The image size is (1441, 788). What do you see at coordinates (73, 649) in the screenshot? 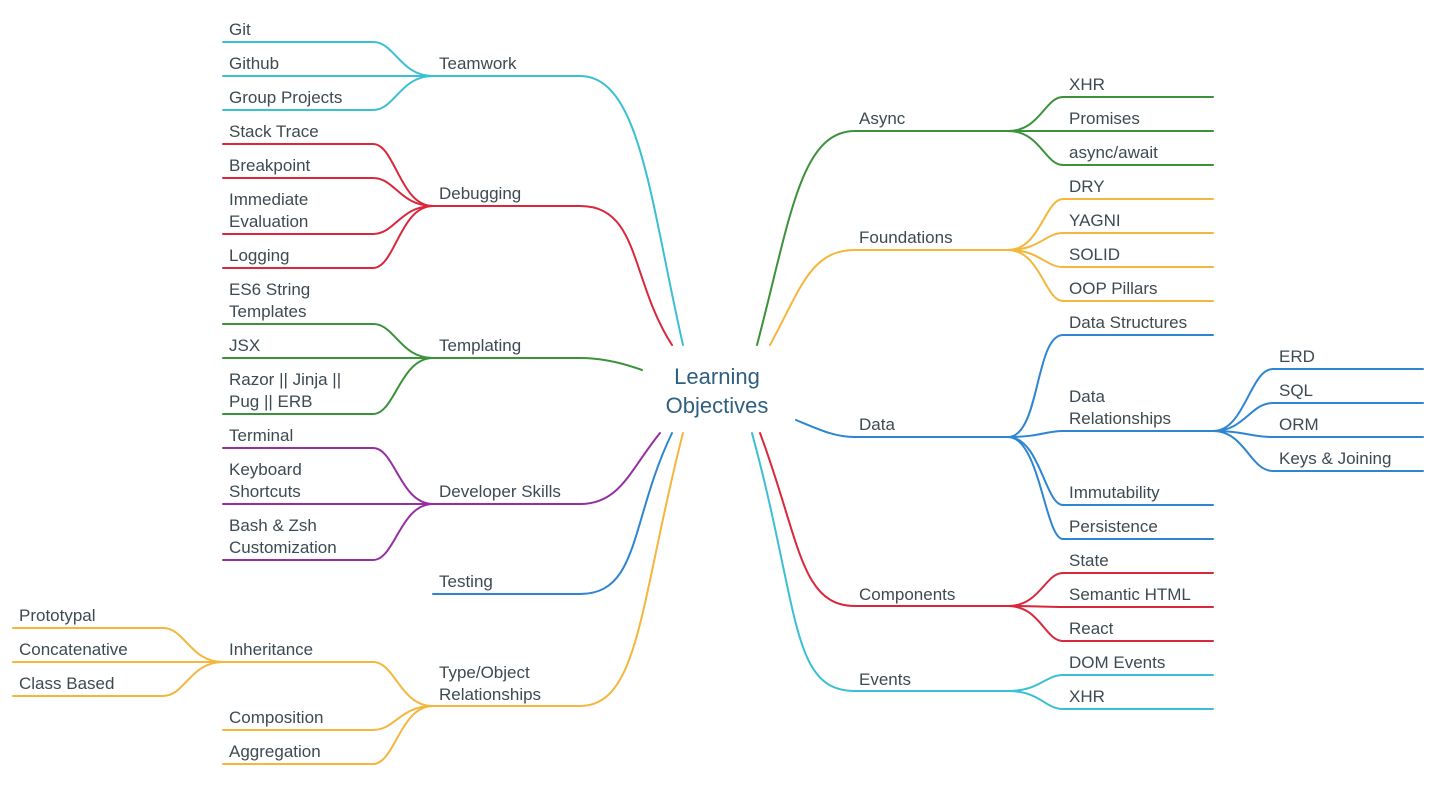
I see `node-concatenative: Concatenative` at bounding box center [73, 649].